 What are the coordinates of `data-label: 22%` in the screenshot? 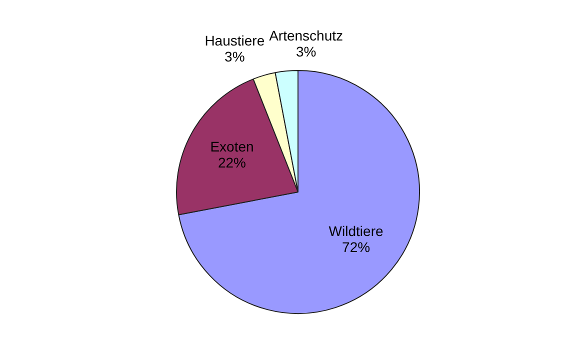 It's located at (232, 162).